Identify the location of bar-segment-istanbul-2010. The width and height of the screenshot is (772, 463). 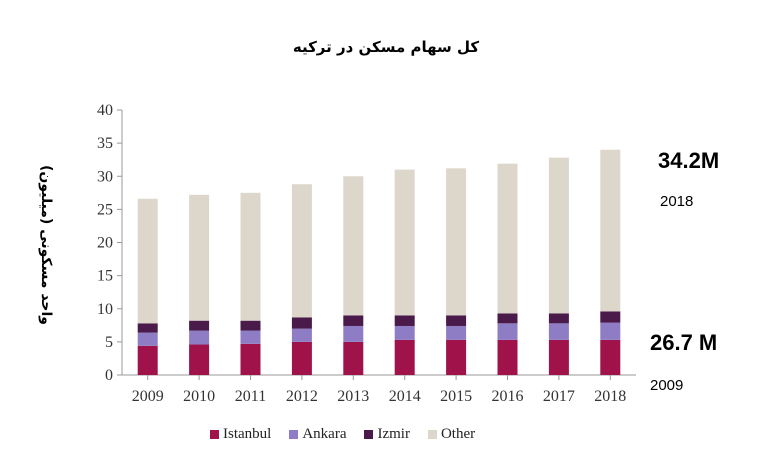
(199, 359).